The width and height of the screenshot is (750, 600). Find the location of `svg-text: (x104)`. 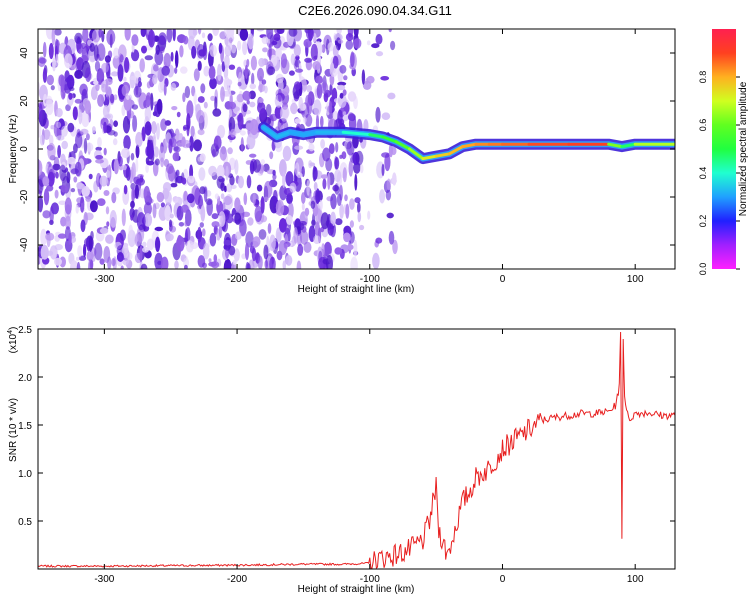

svg-text: (x104) is located at coordinates (13, 340).